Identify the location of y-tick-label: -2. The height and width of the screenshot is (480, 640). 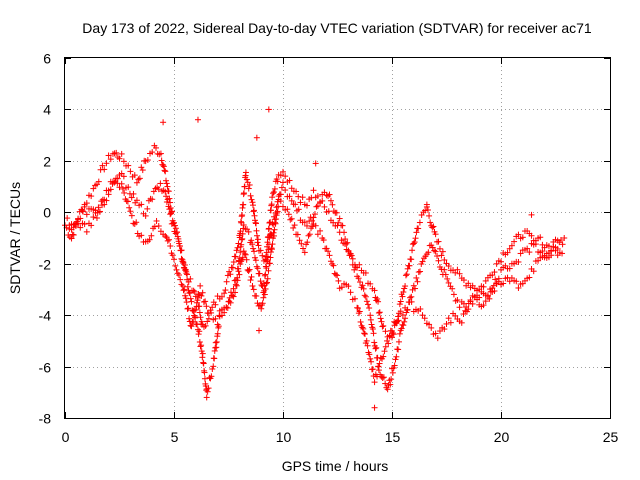
(45, 265).